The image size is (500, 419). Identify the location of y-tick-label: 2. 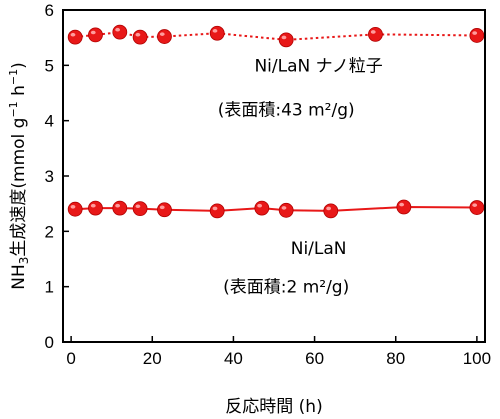
(49, 231).